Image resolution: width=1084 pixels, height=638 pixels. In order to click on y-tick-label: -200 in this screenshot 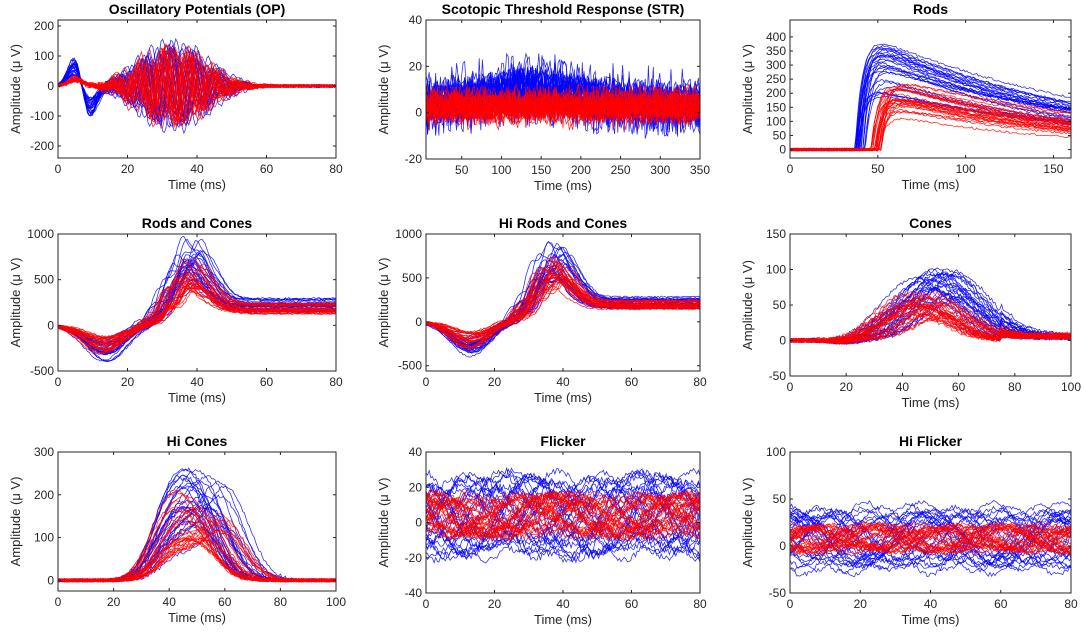, I will do `click(42, 146)`.